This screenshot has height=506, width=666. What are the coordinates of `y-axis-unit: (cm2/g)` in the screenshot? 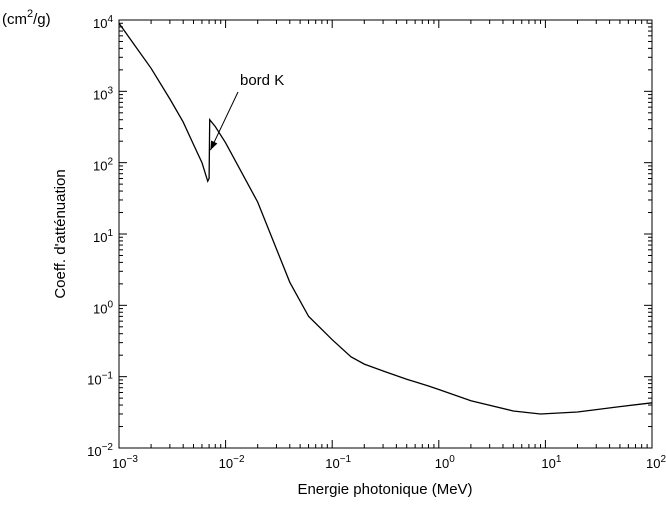 It's located at (26, 18).